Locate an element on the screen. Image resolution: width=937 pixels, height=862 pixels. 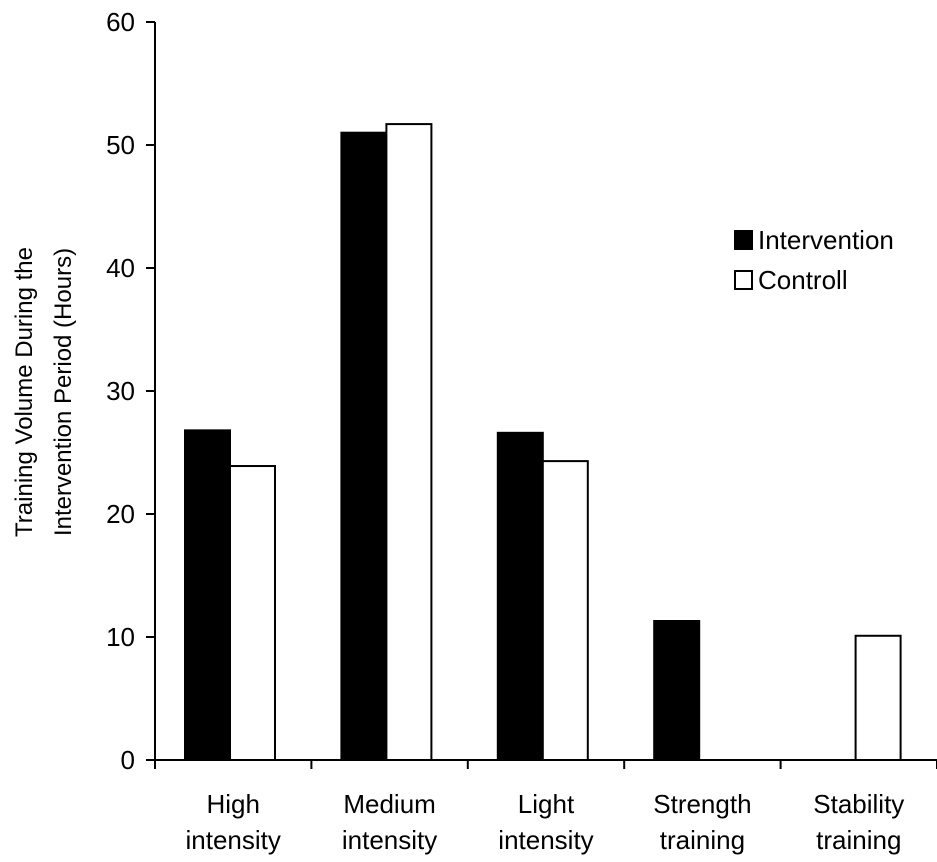
category-label: Medium is located at coordinates (389, 804).